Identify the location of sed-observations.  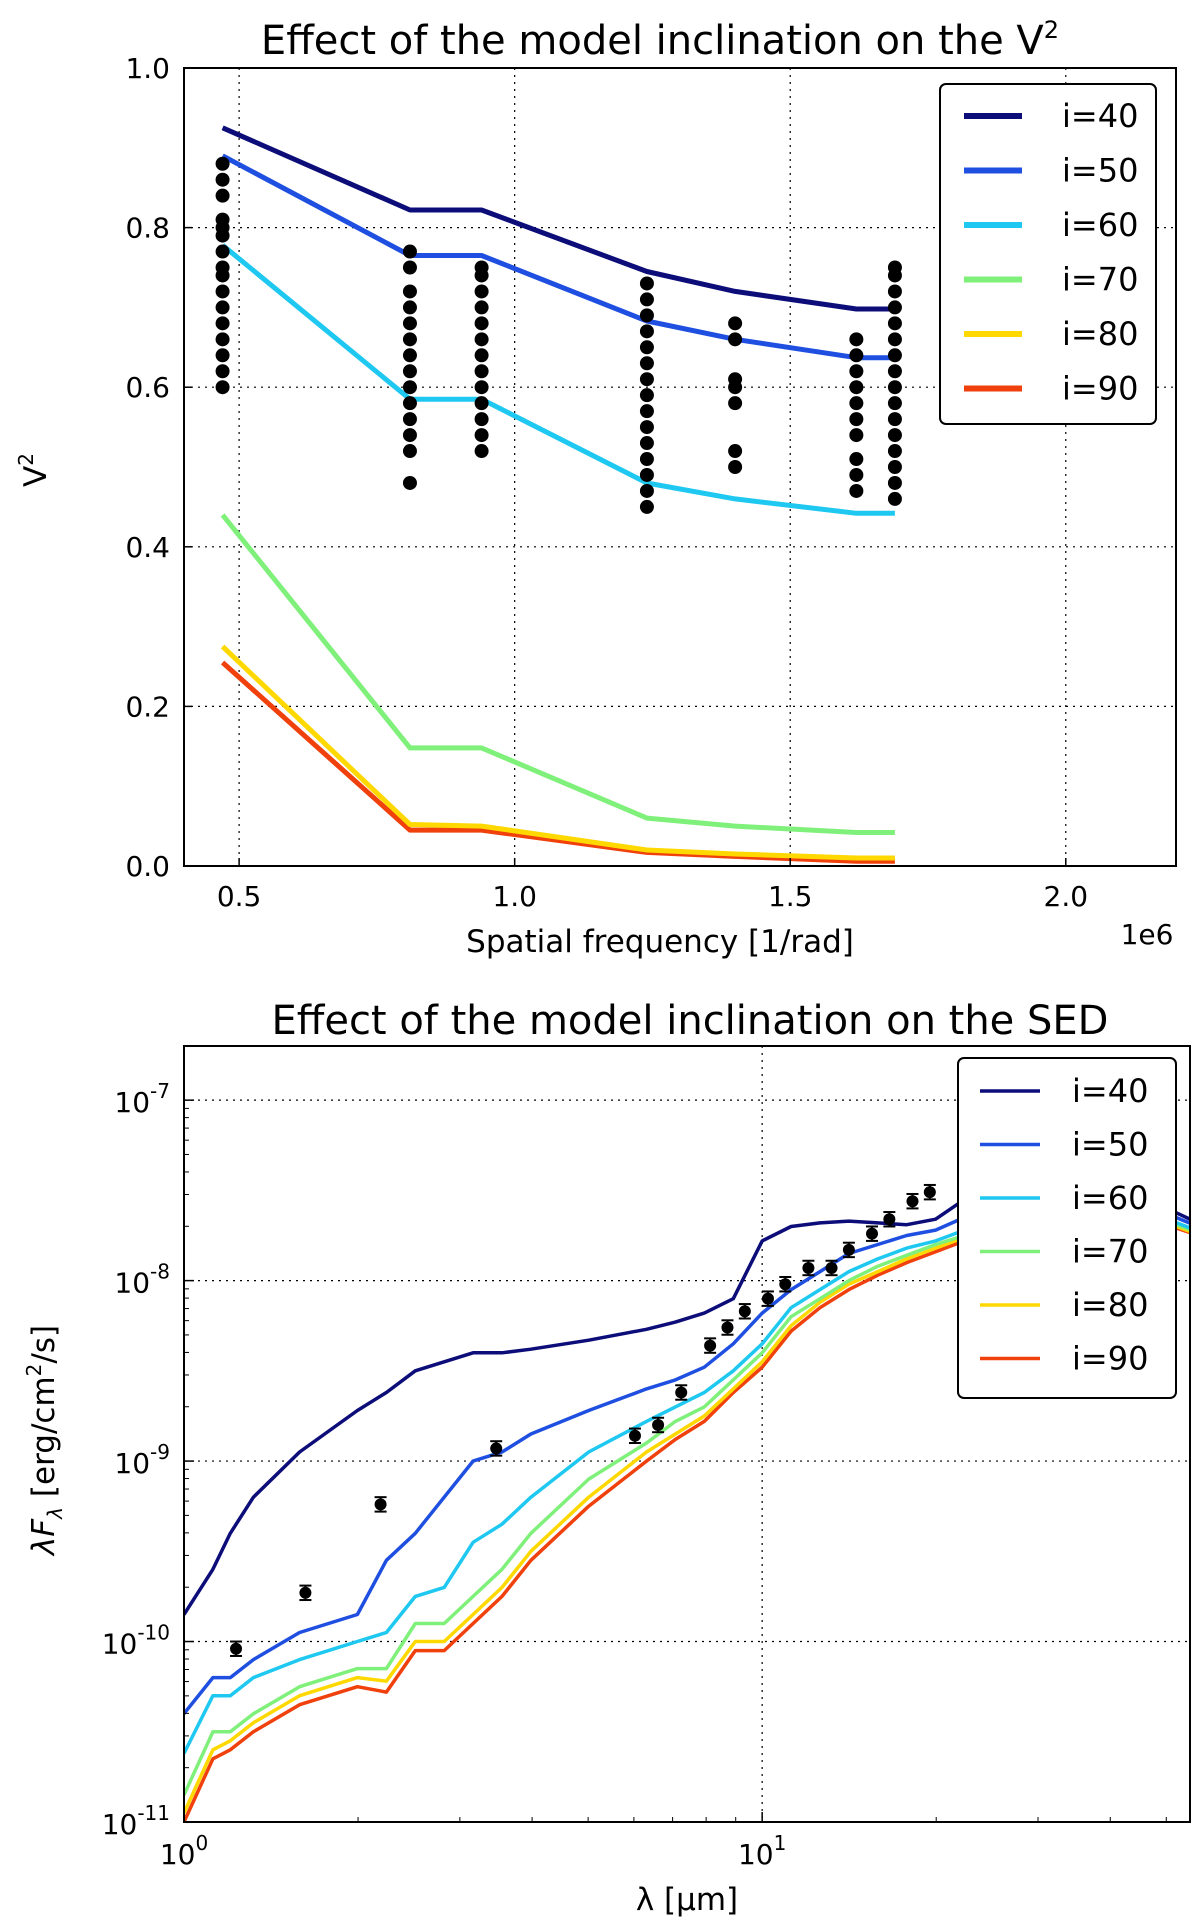
(583, 1420).